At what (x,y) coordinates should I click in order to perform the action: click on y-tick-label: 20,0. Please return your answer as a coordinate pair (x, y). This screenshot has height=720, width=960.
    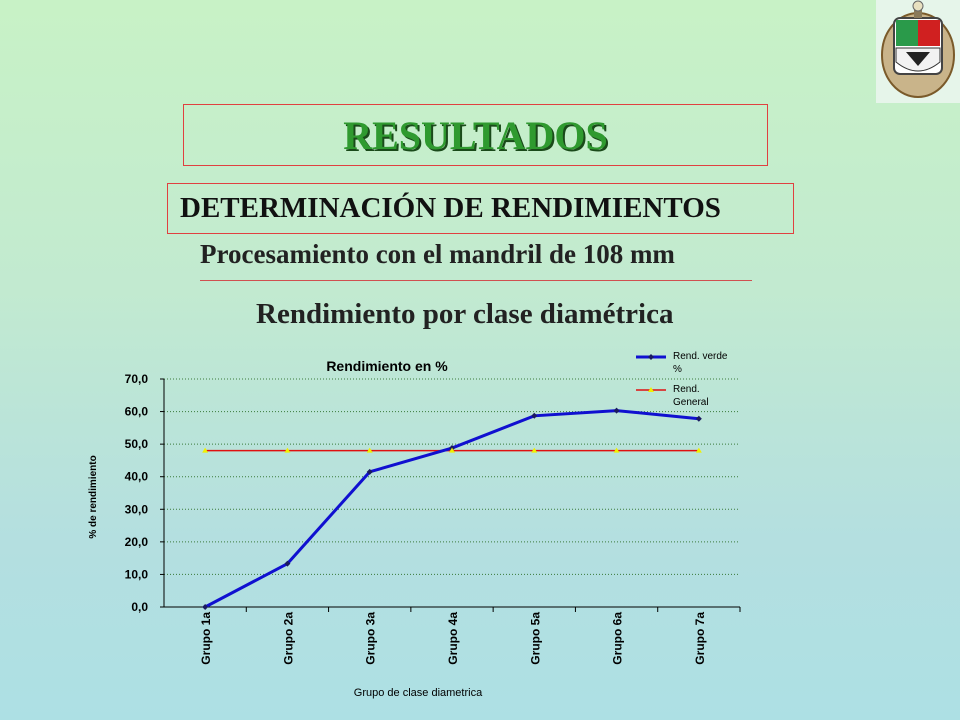
    Looking at the image, I should click on (137, 542).